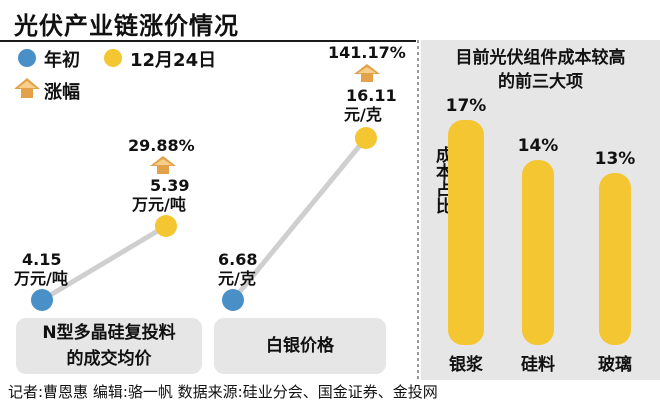 This screenshot has width=660, height=406. I want to click on silver-end-unit: 元/克, so click(363, 114).